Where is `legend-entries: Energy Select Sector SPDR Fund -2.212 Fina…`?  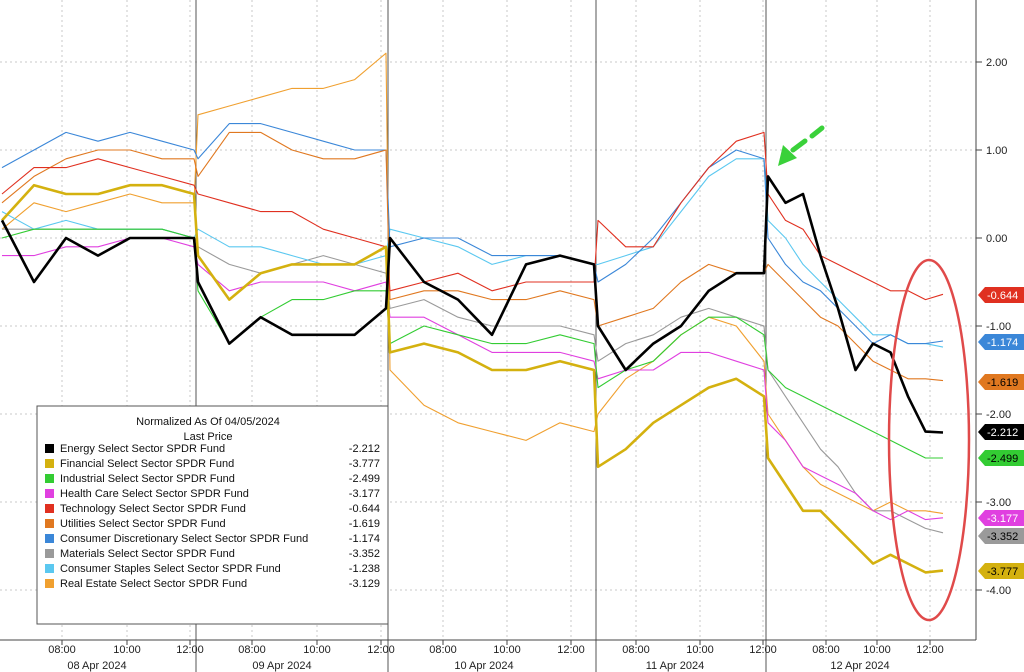
legend-entries: Energy Select Sector SPDR Fund -2.212 Fina… is located at coordinates (212, 516).